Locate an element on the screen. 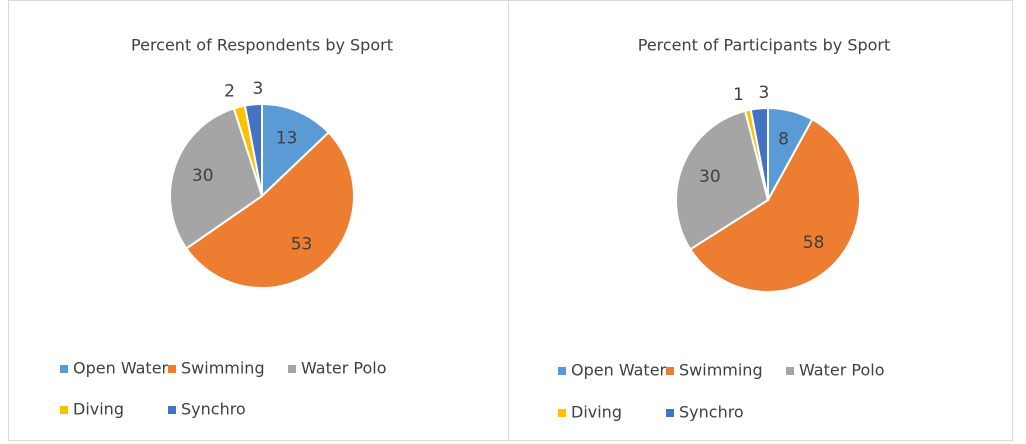 This screenshot has height=444, width=1026. data-label: 1 is located at coordinates (738, 95).